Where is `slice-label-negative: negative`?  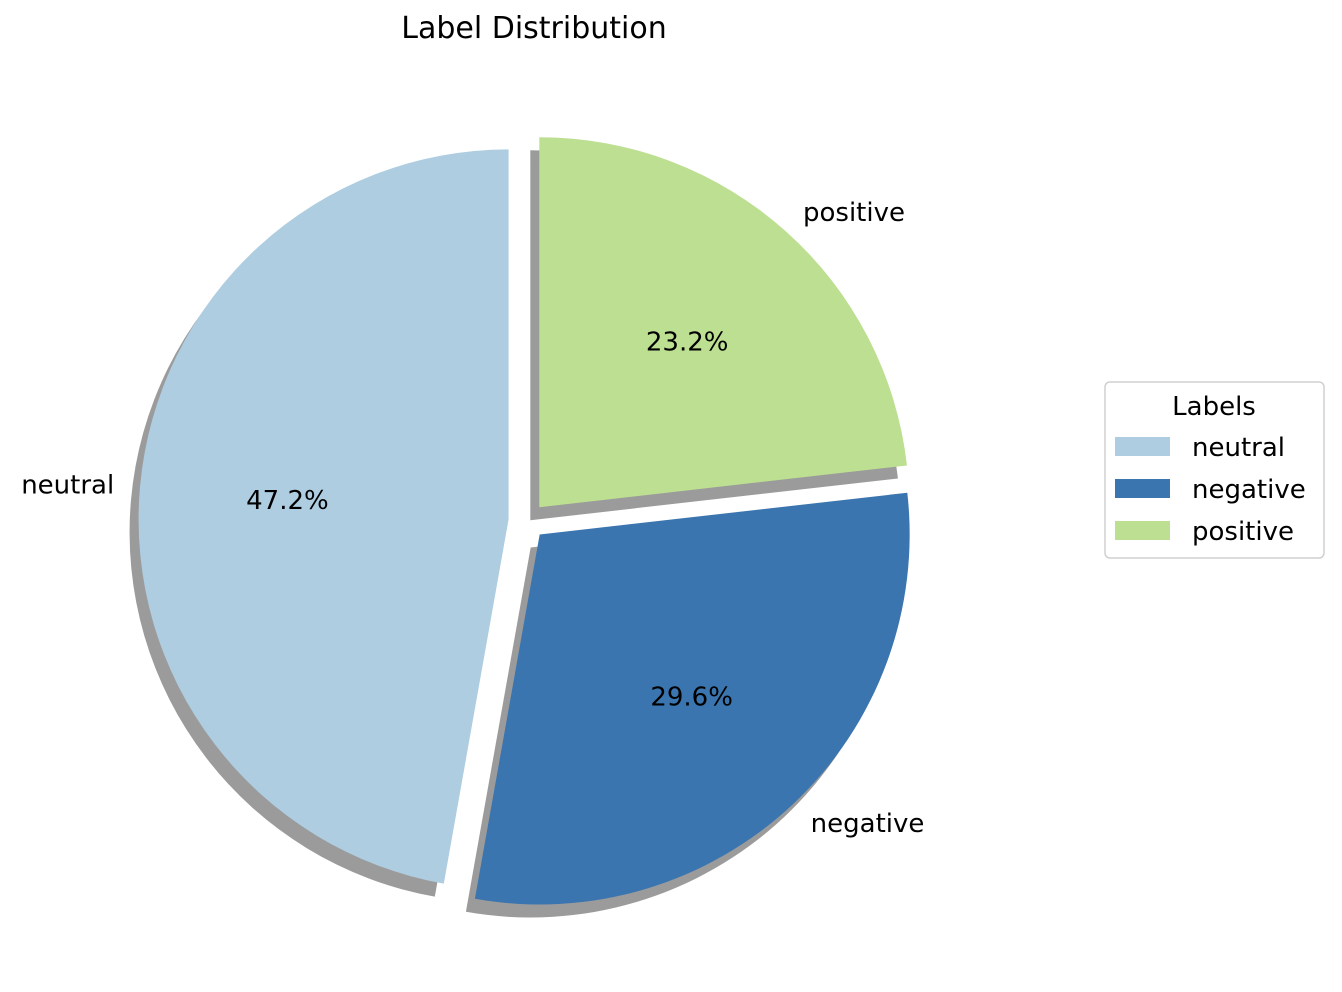
slice-label-negative: negative is located at coordinates (868, 824).